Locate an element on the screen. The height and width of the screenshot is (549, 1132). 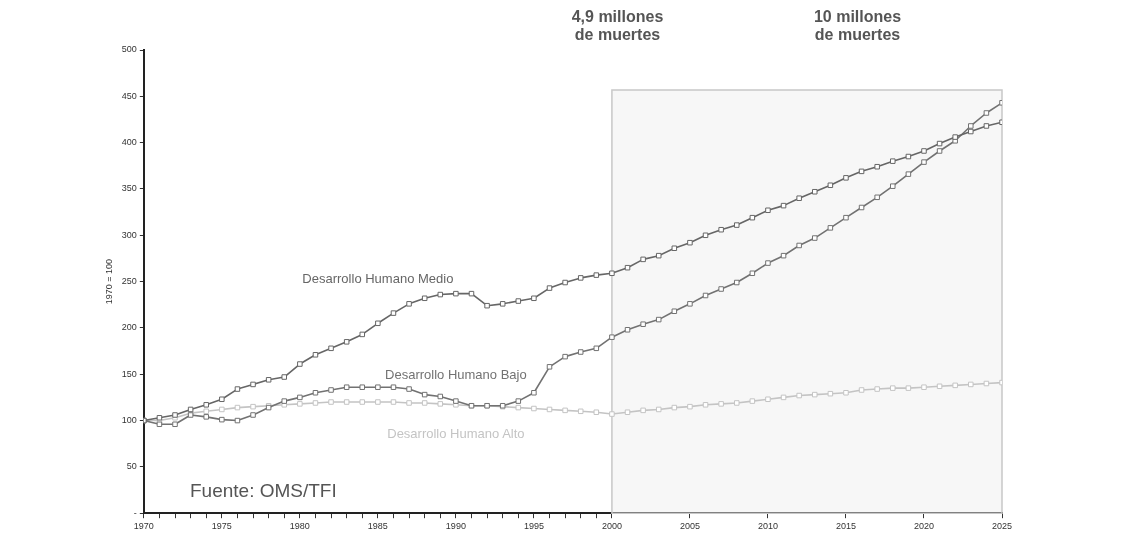
x-tick-label: 1990 is located at coordinates (455, 526).